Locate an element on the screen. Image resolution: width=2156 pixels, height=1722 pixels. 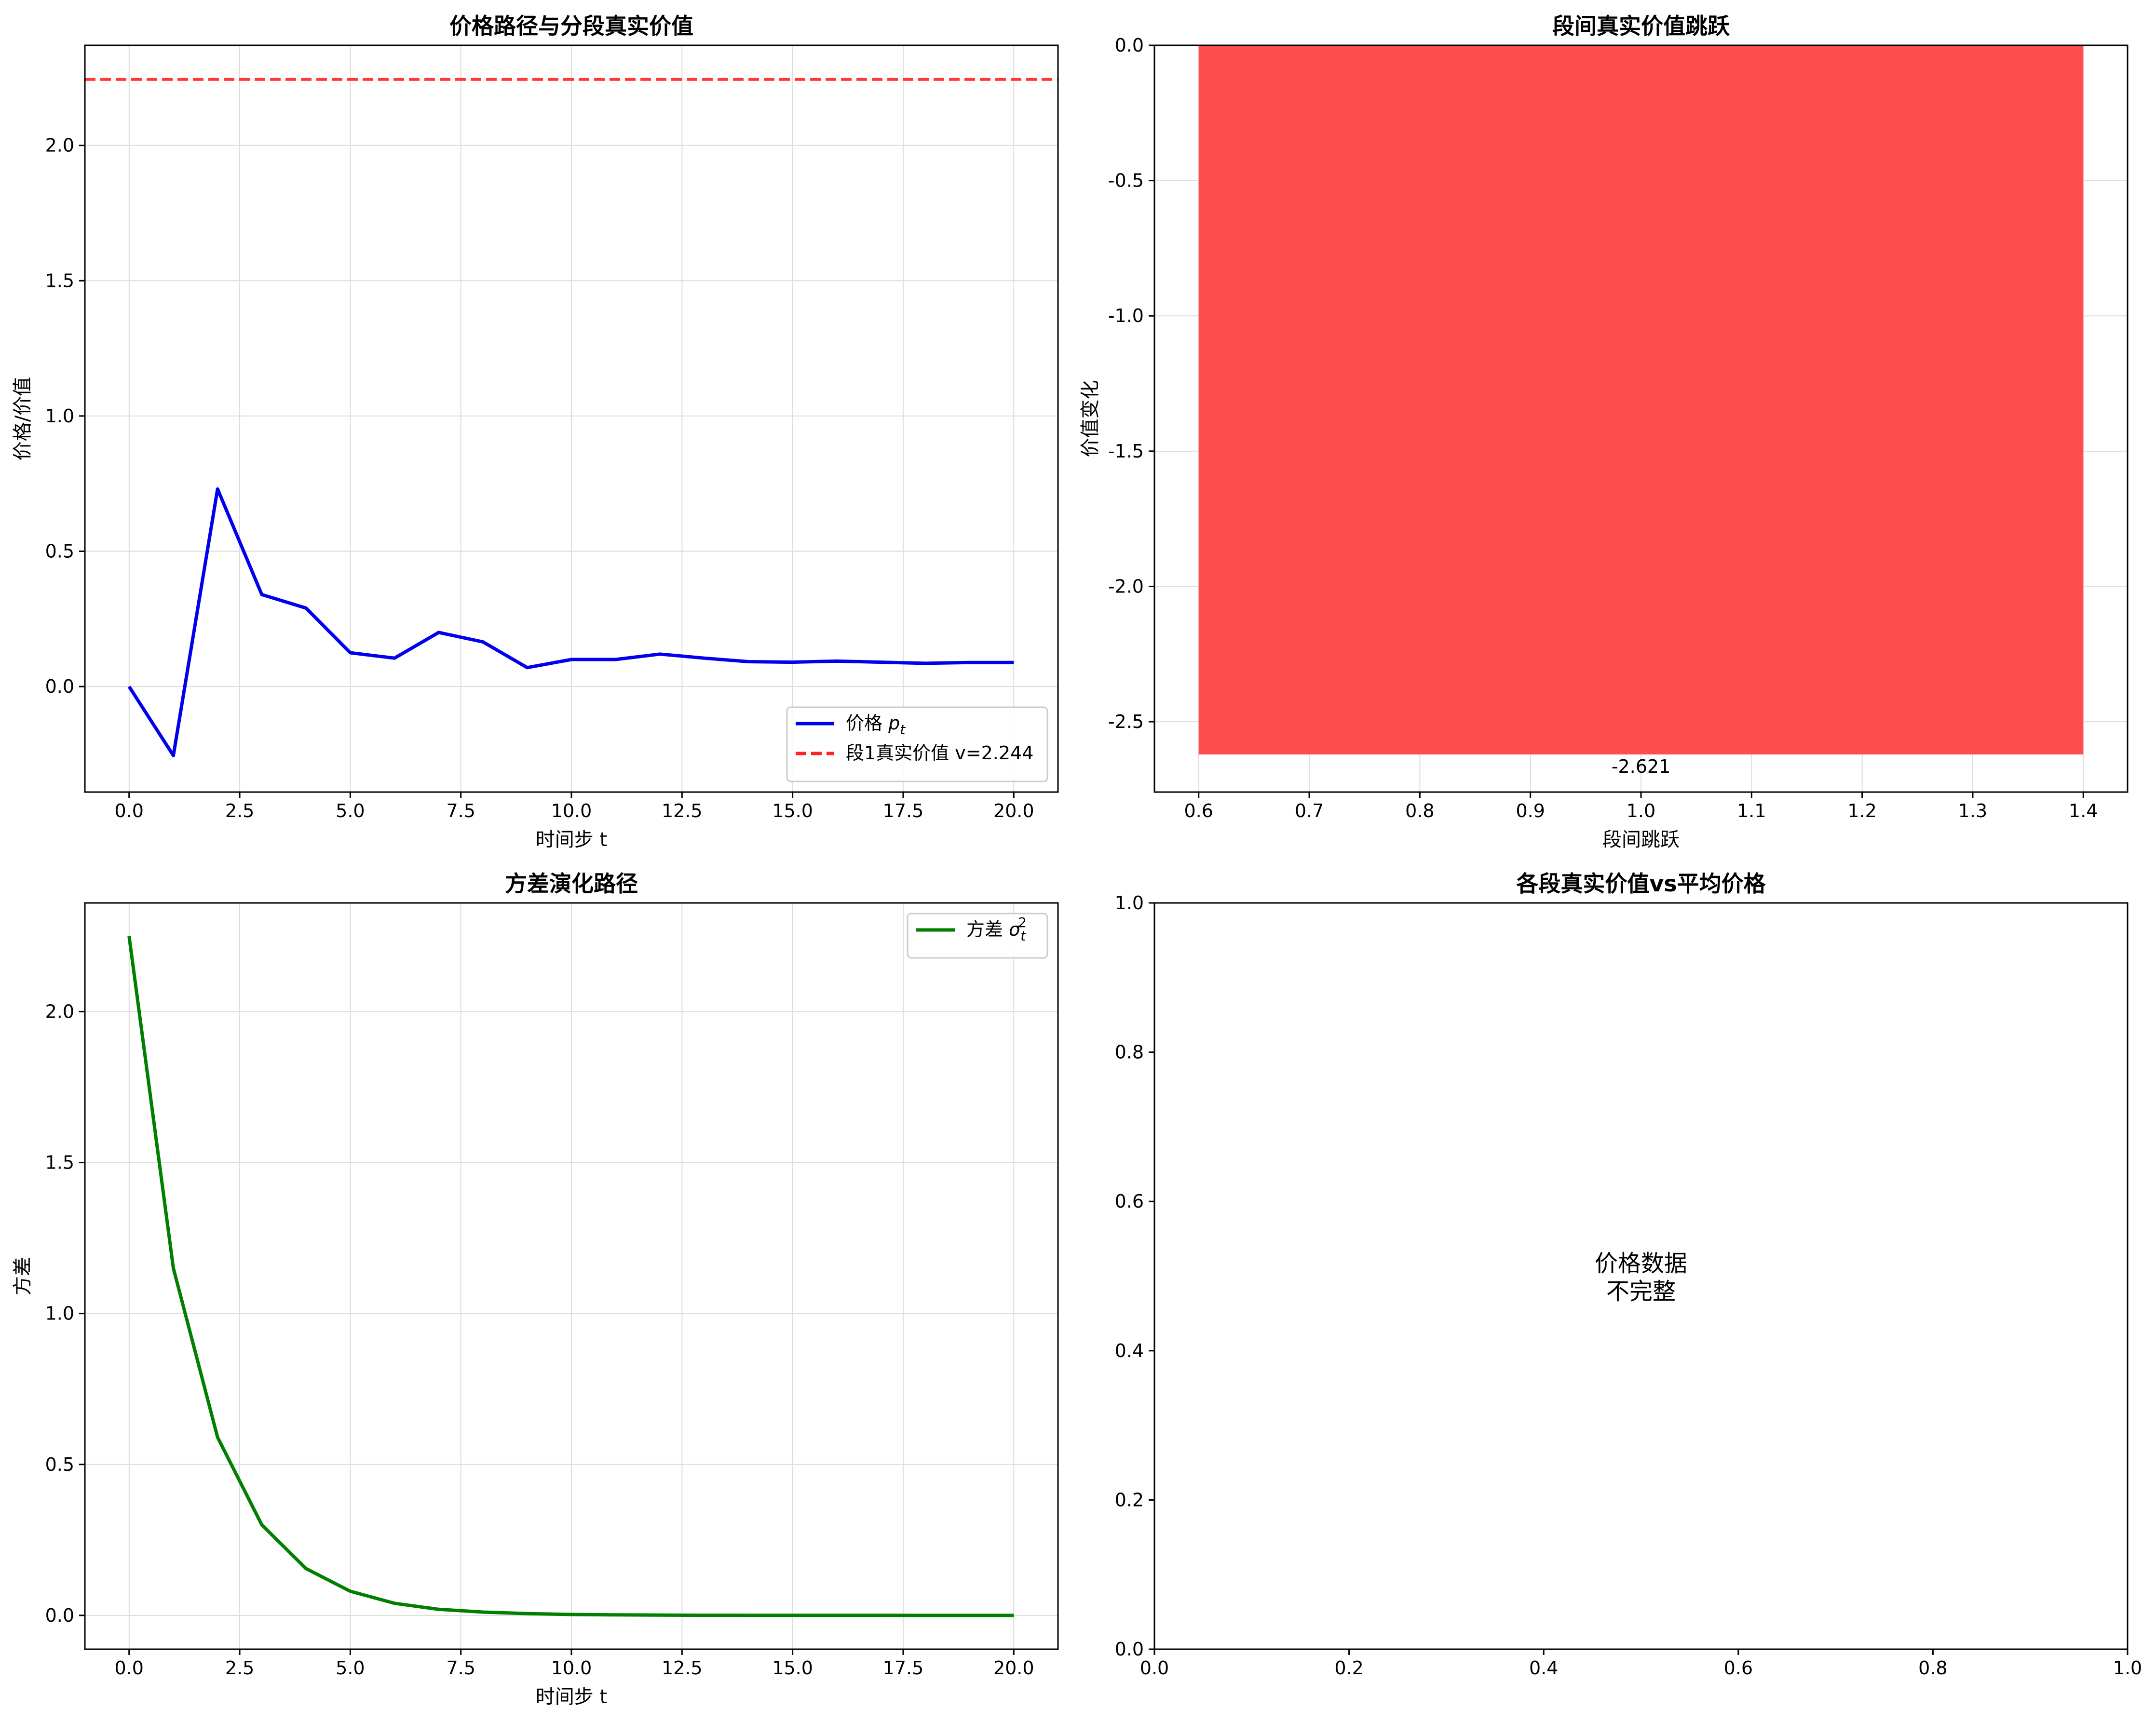
x-tick-label: 1.4 is located at coordinates (2083, 810).